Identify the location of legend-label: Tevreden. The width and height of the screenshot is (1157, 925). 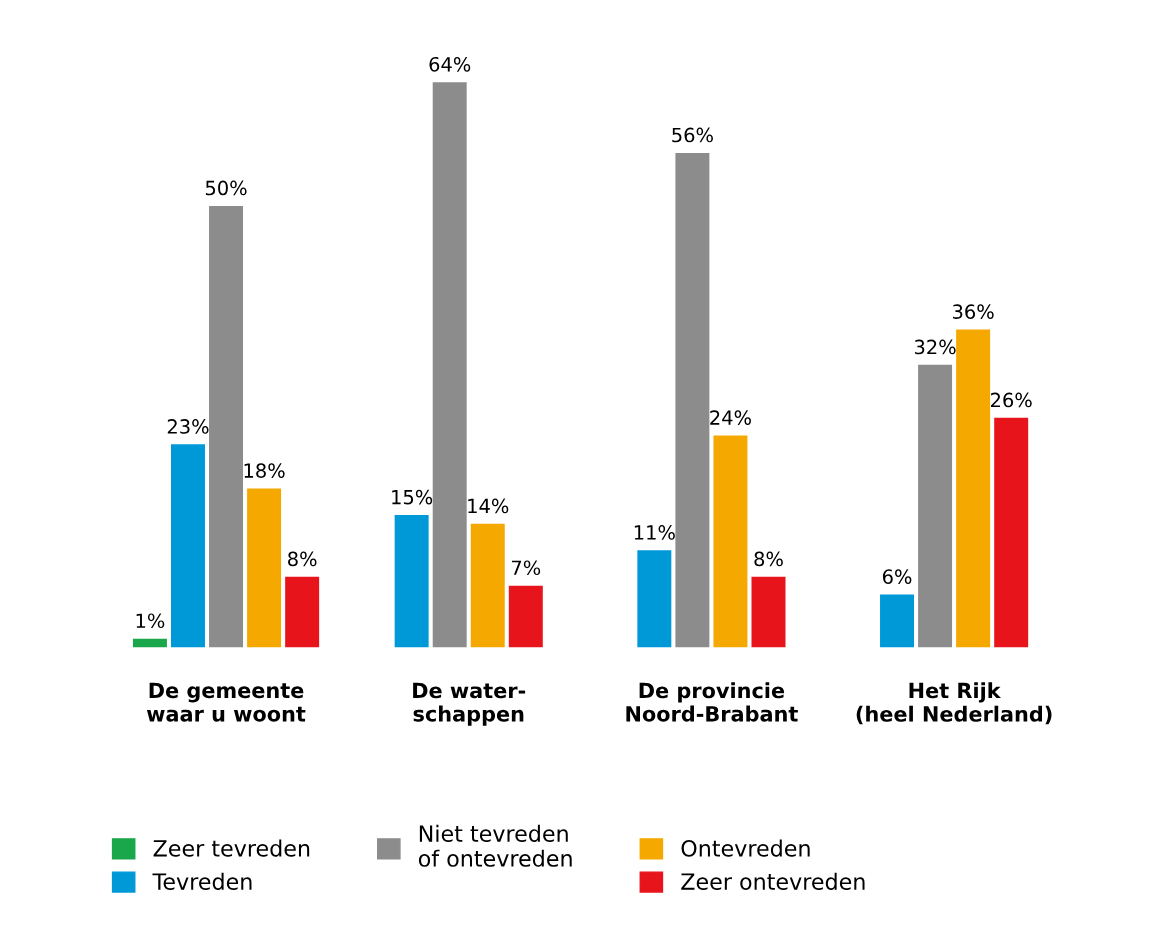
(202, 881).